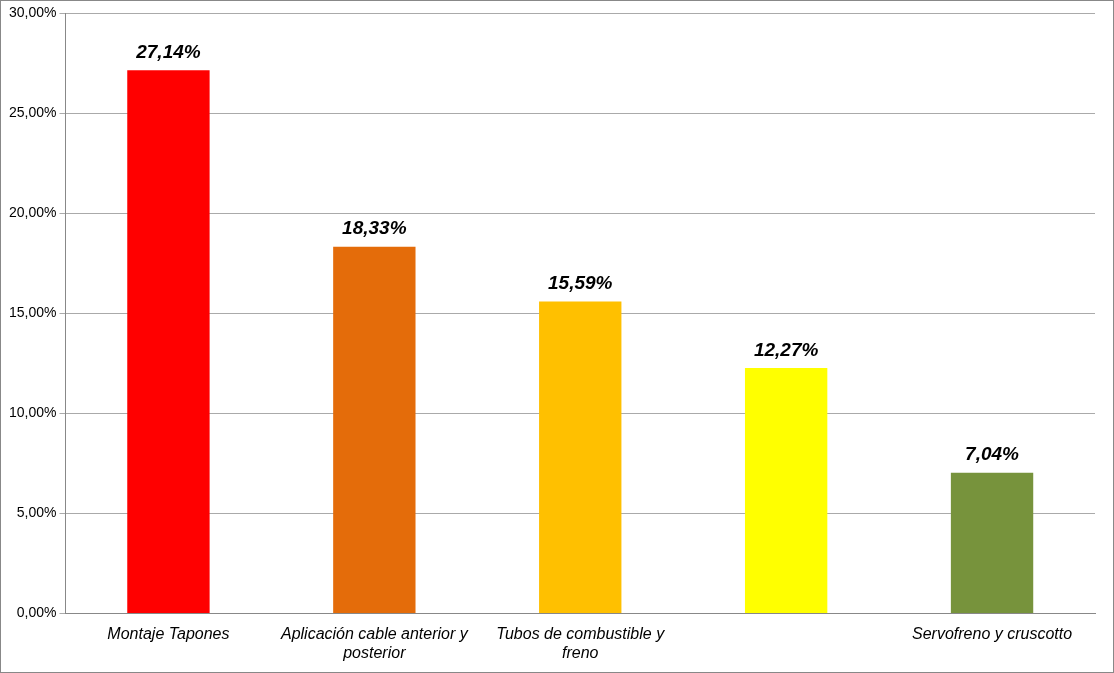  I want to click on data-label: 15,59%, so click(580, 283).